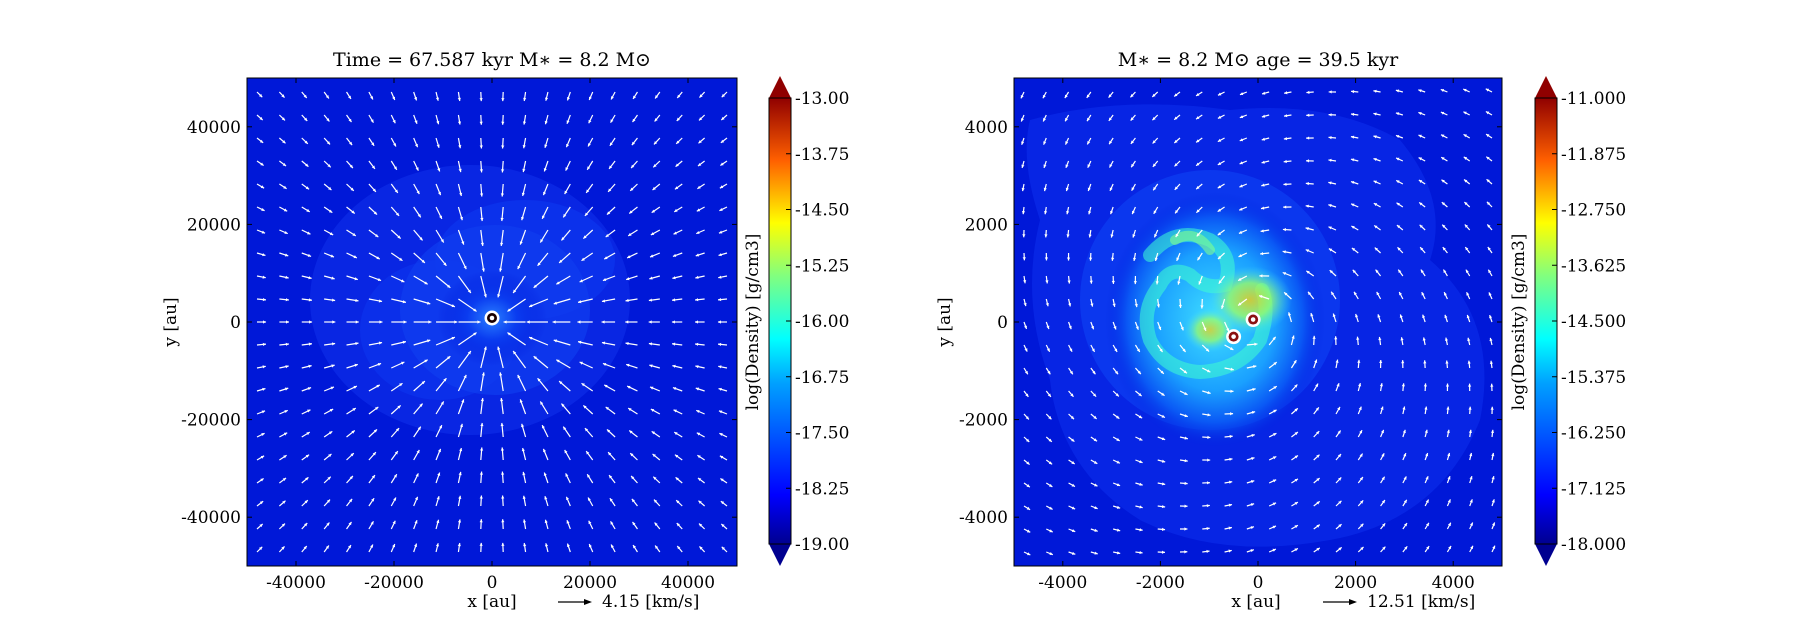 Image resolution: width=1800 pixels, height=630 pixels. I want to click on x-tick-label: -40000, so click(296, 583).